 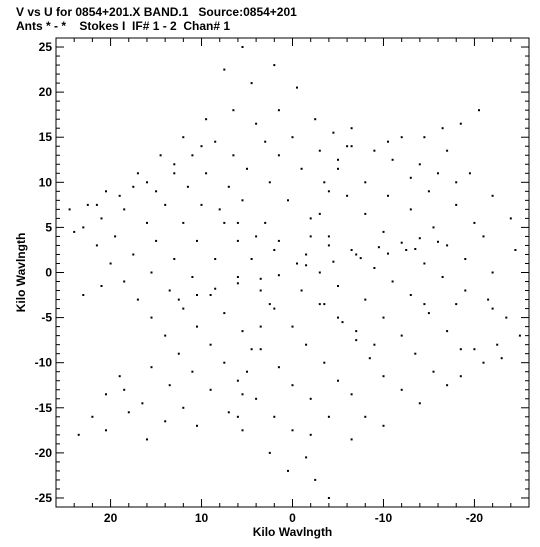 What do you see at coordinates (44, 453) in the screenshot?
I see `y-tick-label: -20` at bounding box center [44, 453].